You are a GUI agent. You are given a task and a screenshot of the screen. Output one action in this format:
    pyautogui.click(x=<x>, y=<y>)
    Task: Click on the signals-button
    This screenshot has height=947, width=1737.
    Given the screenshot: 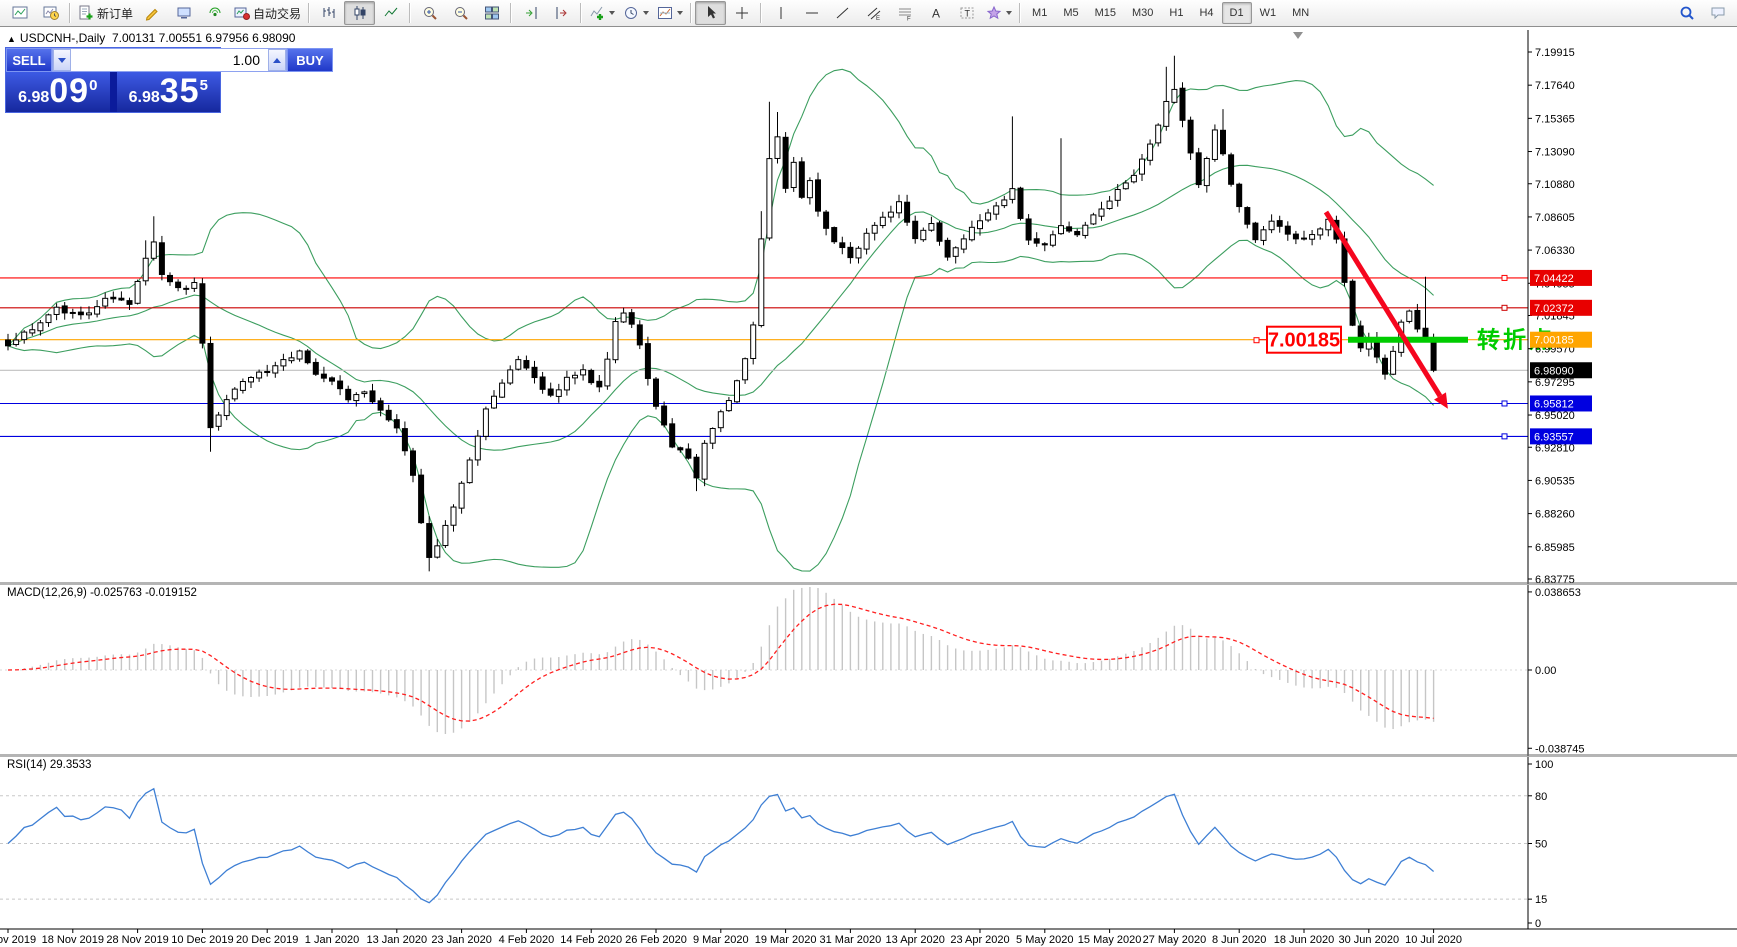 What is the action you would take?
    pyautogui.click(x=214, y=13)
    